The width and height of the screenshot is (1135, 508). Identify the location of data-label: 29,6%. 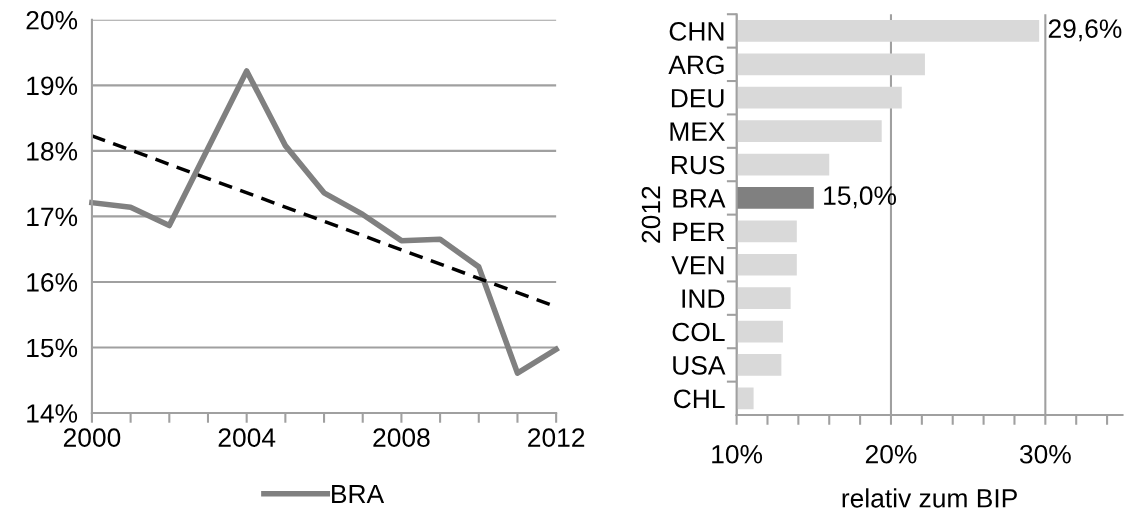
(1085, 30).